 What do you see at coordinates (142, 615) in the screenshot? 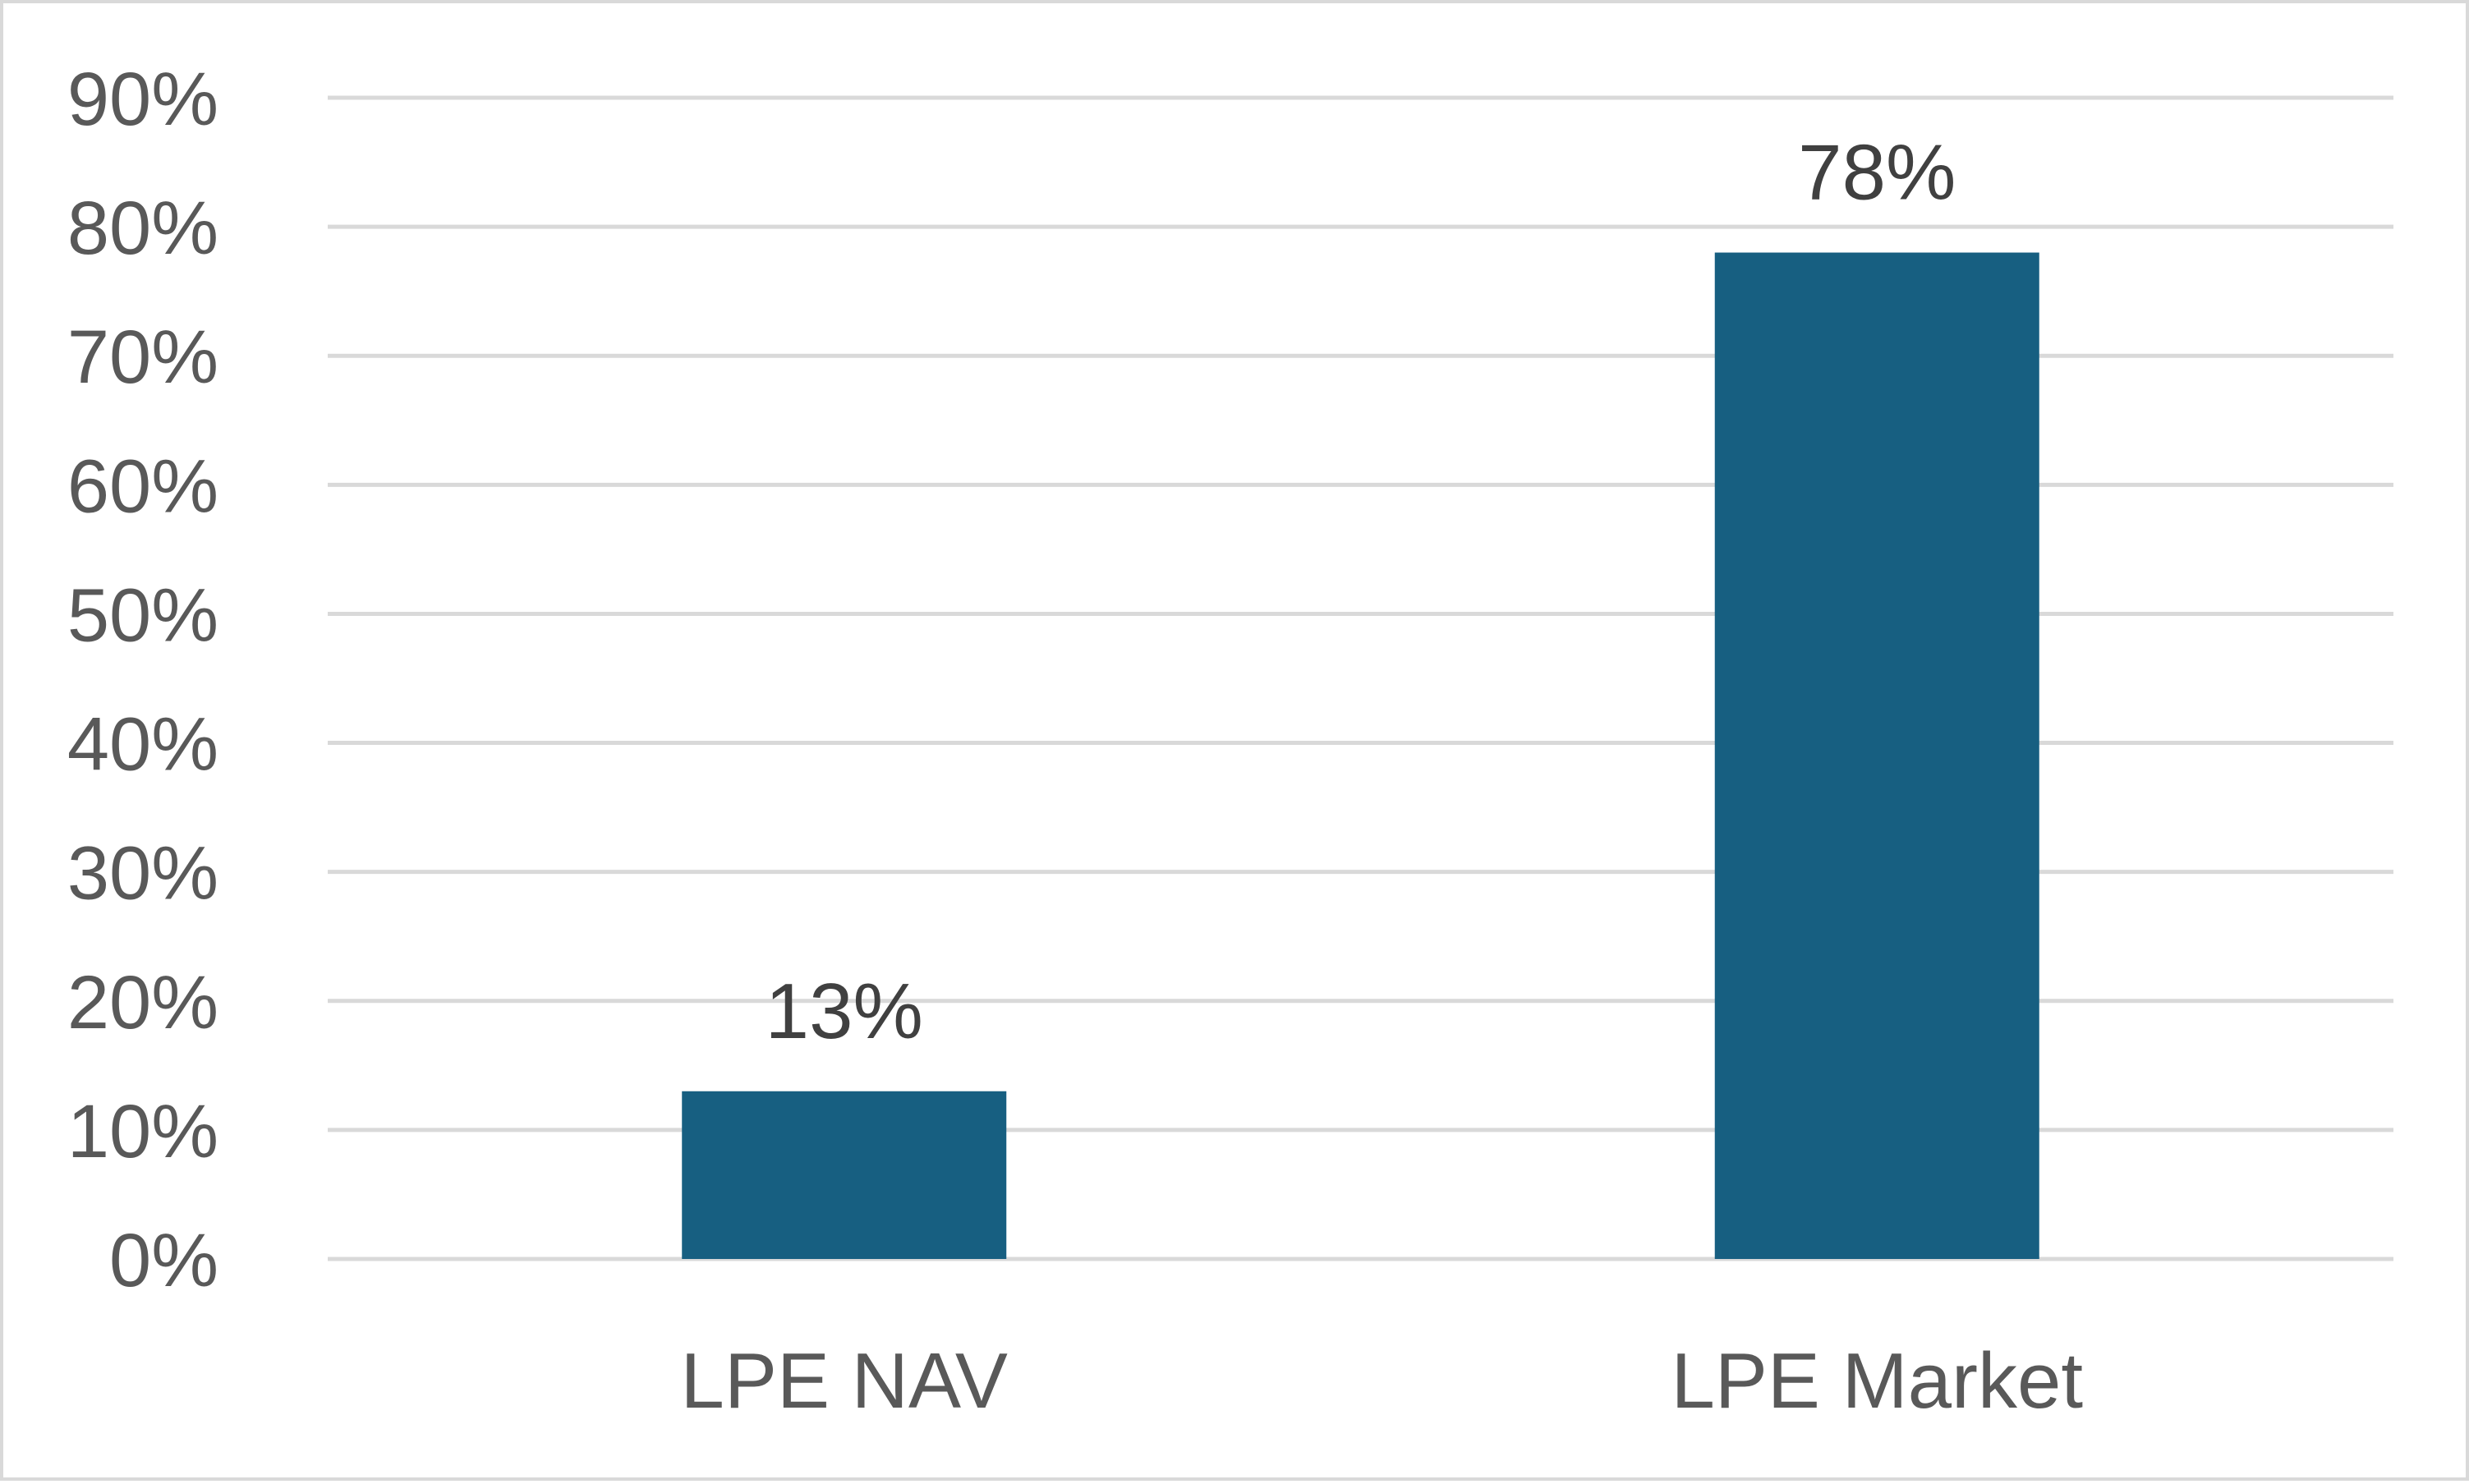
I see `y-tick-label: 50%` at bounding box center [142, 615].